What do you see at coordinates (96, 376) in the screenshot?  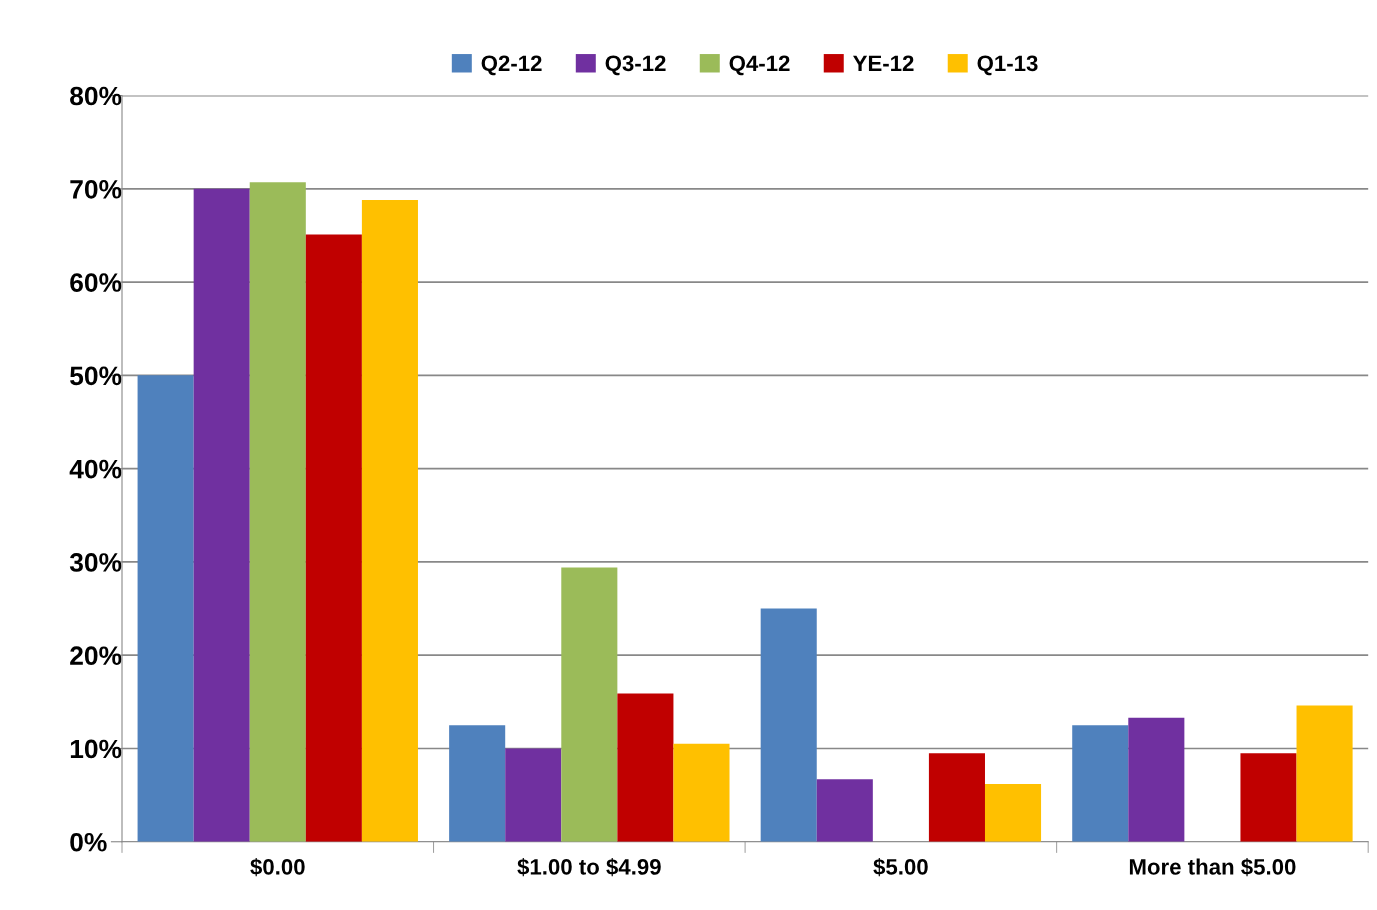 I see `y-tick-label: 50%` at bounding box center [96, 376].